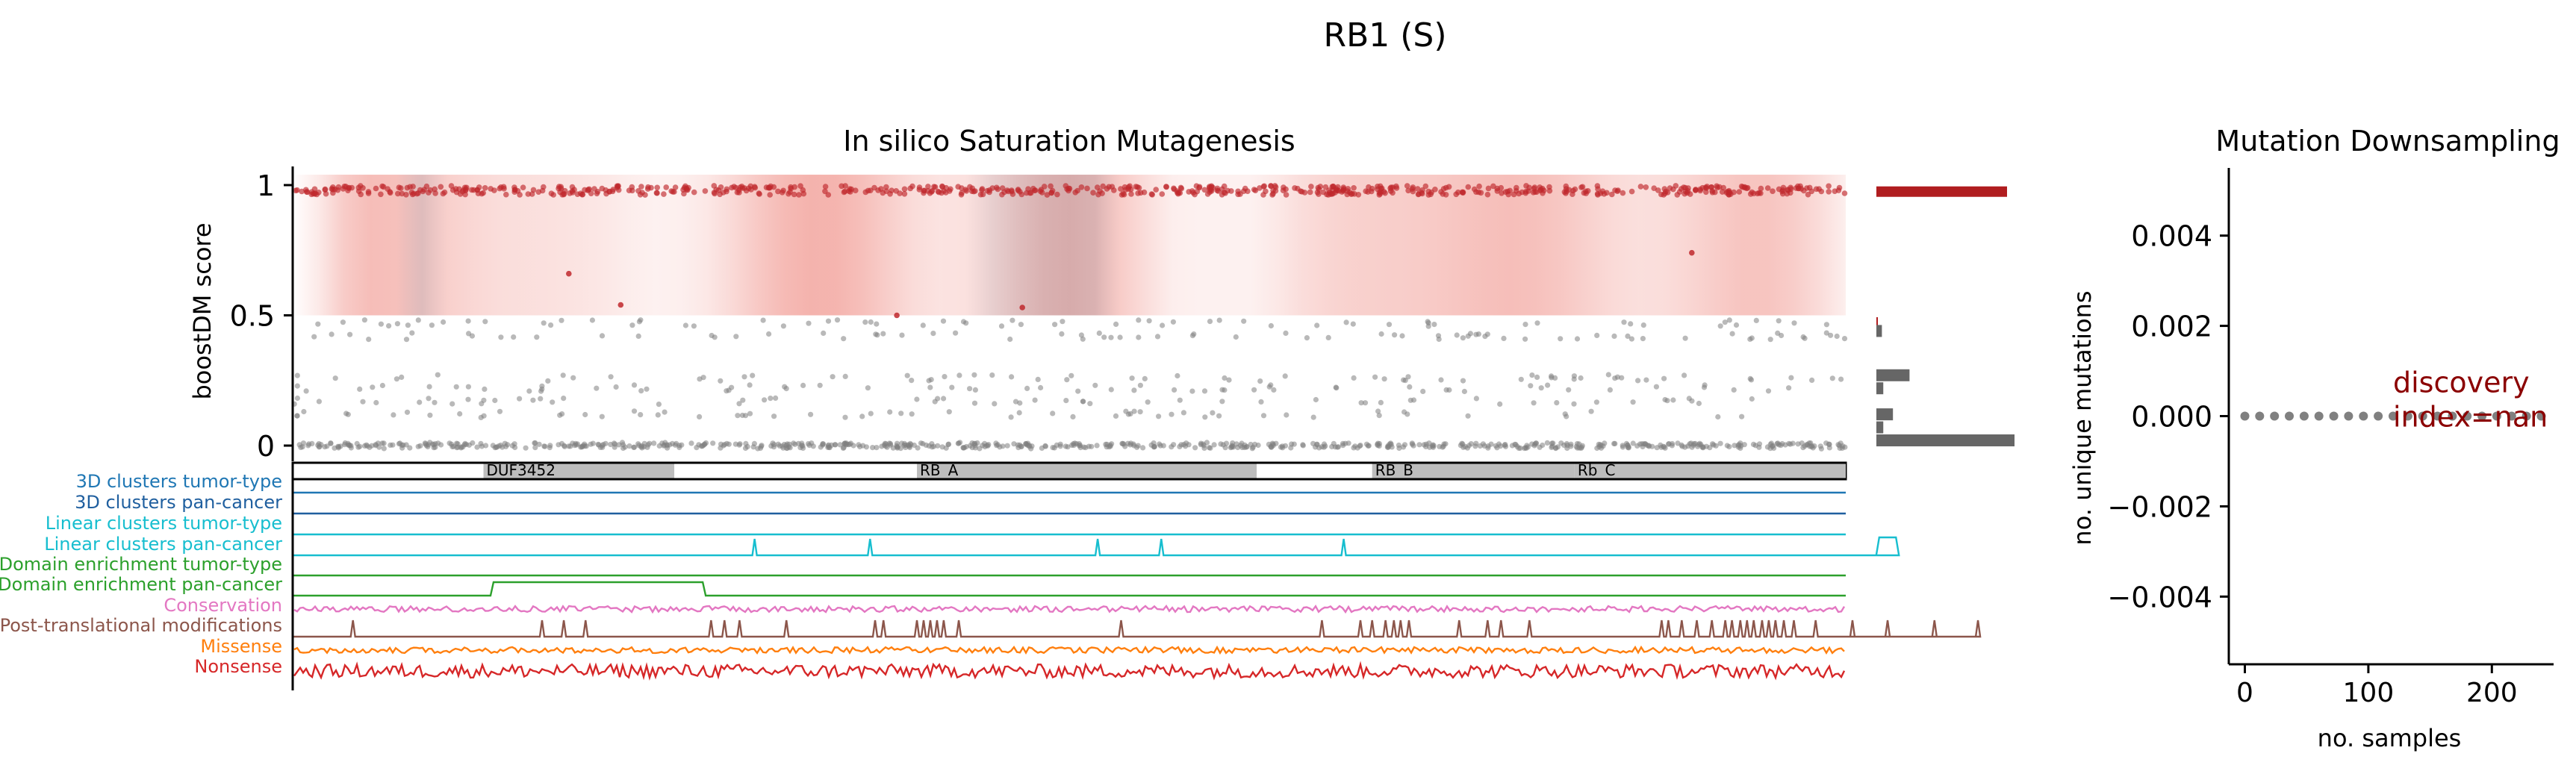 The height and width of the screenshot is (774, 2576). Describe the element at coordinates (2390, 738) in the screenshot. I see `downsampling-xlabel: no. samples` at that location.